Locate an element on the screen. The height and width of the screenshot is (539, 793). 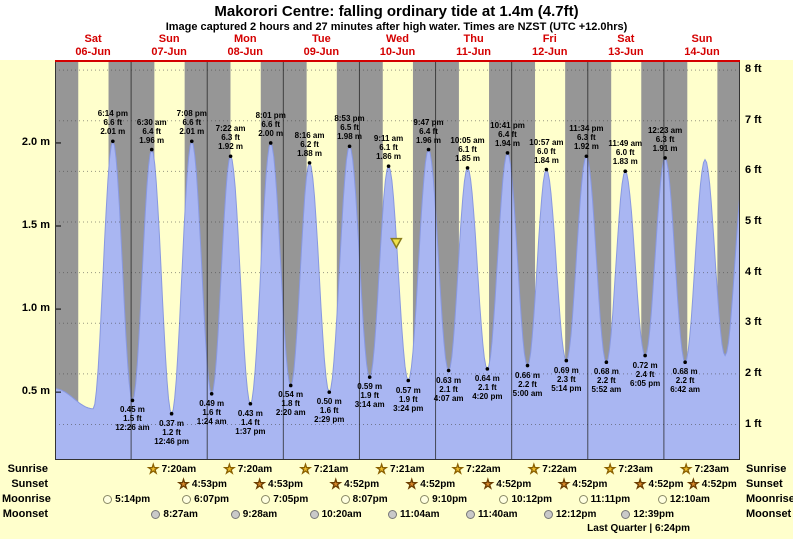
day-label: Thu 11-Jun is located at coordinates (474, 45).